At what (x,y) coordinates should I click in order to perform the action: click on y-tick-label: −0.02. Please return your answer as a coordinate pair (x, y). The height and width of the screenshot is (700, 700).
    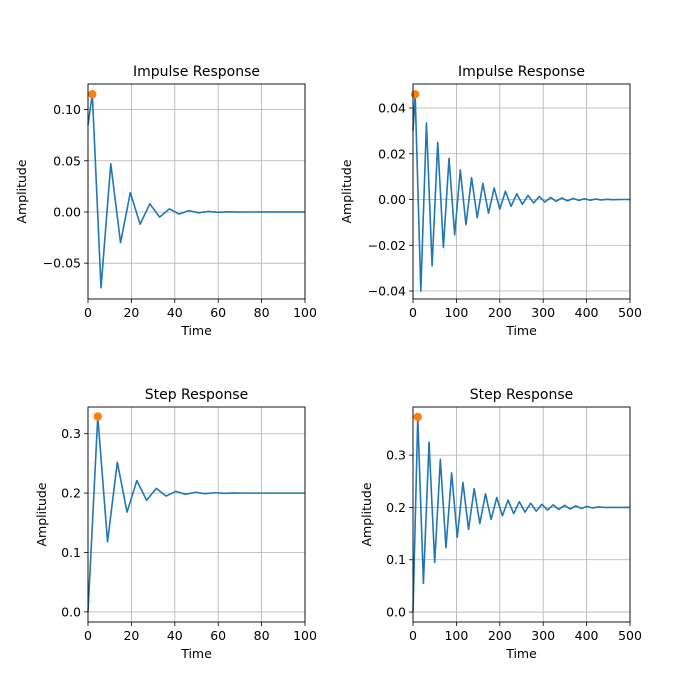
    Looking at the image, I should click on (387, 245).